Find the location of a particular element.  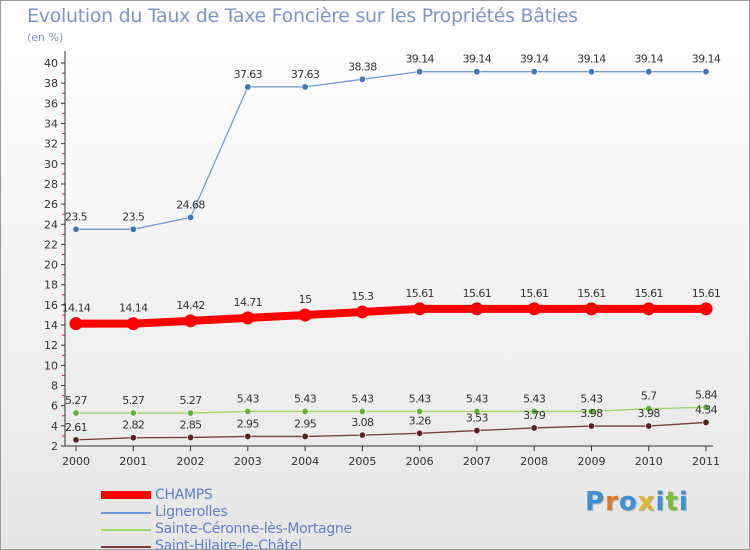

y-tick-label: 38 is located at coordinates (51, 83).